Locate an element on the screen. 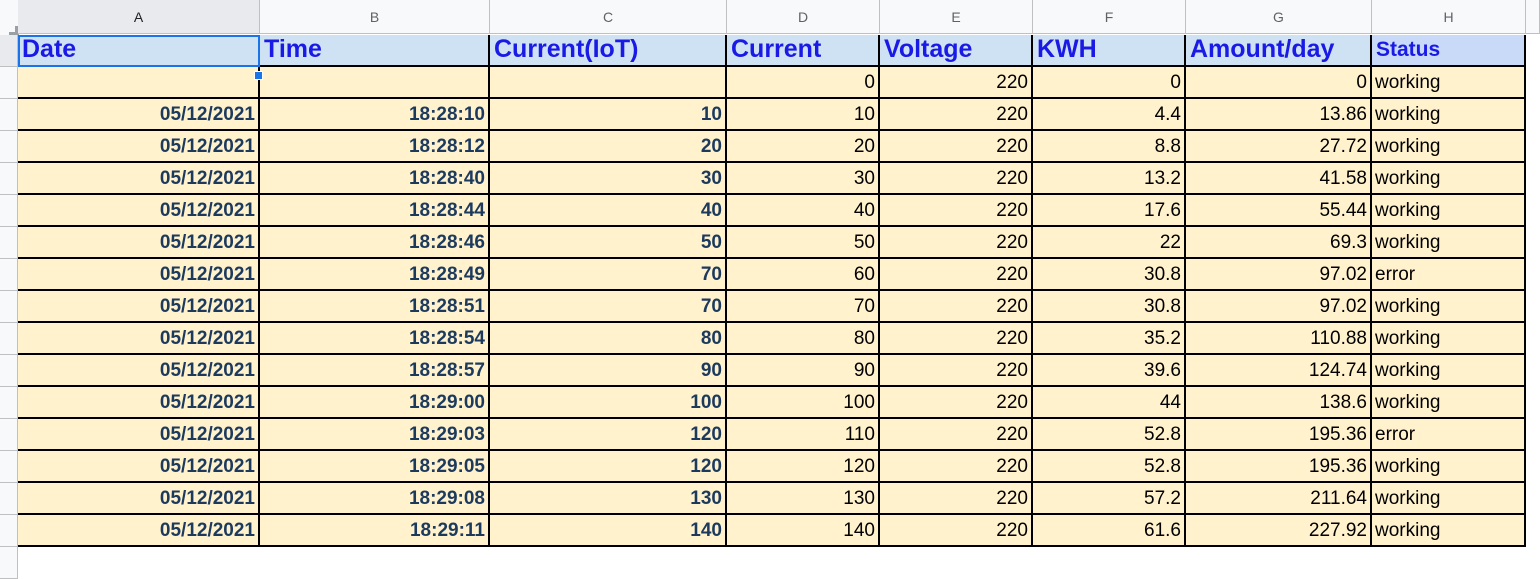 The image size is (1540, 579). current-iot-cell: 130 is located at coordinates (608, 499).